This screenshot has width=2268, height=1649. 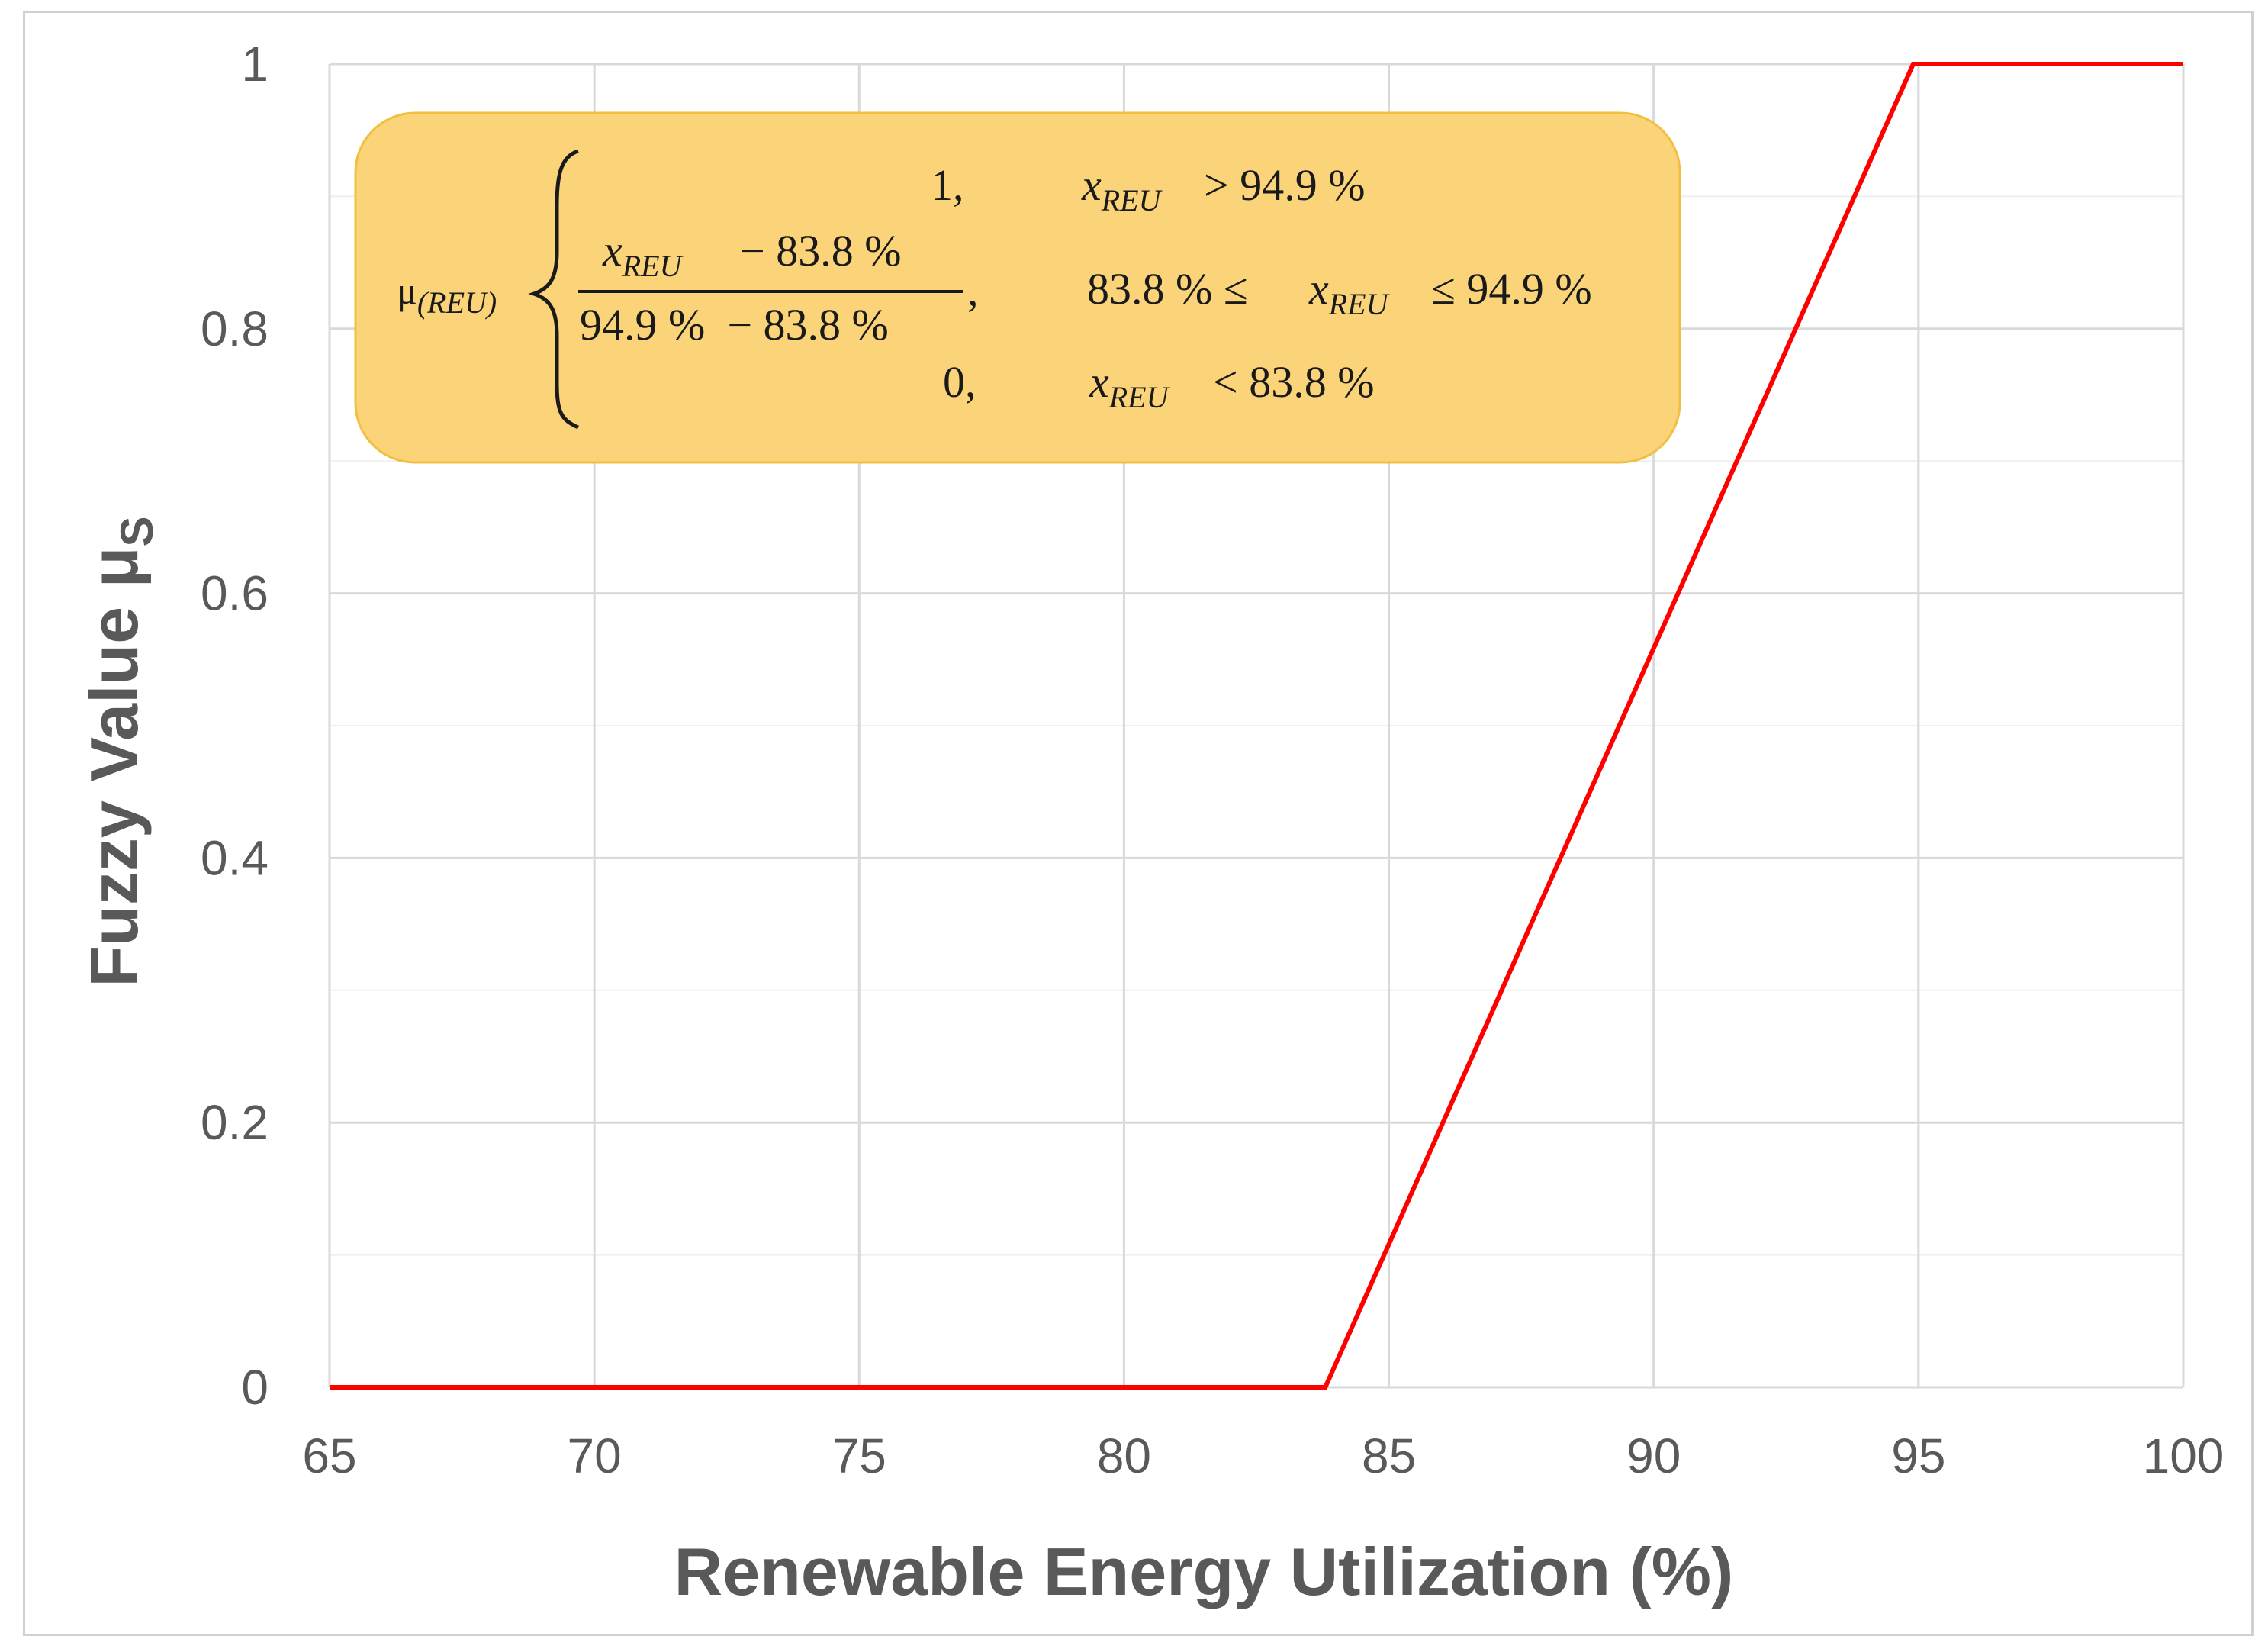 I want to click on case1-cond: > 94.9 %, so click(x=1285, y=185).